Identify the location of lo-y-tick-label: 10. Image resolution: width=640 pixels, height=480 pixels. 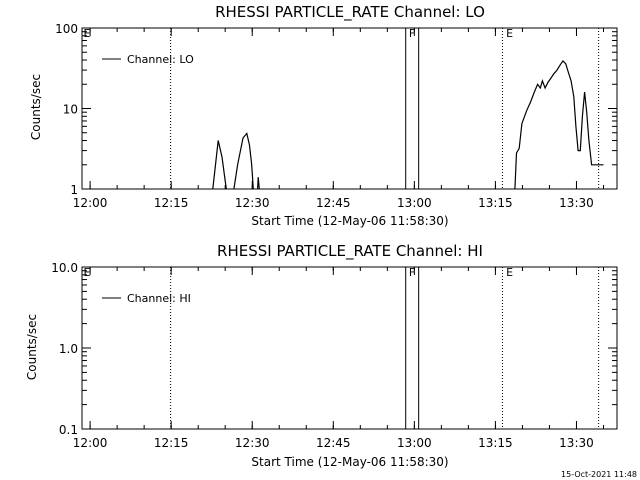
(70, 110).